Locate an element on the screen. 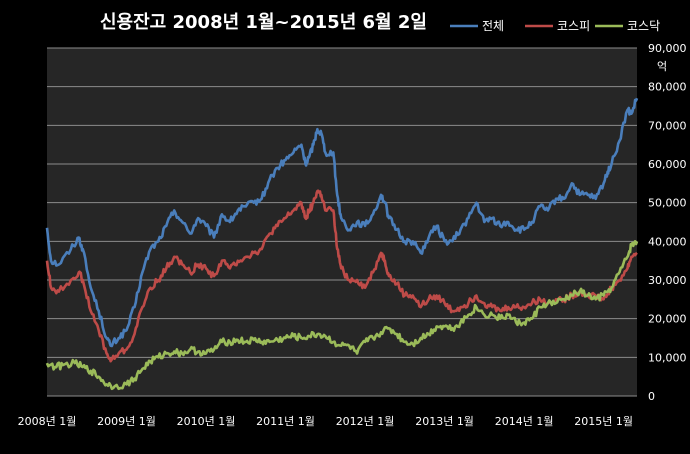 Image resolution: width=690 pixels, height=454 pixels. x-tick-label: 2009년 1월 is located at coordinates (126, 421).